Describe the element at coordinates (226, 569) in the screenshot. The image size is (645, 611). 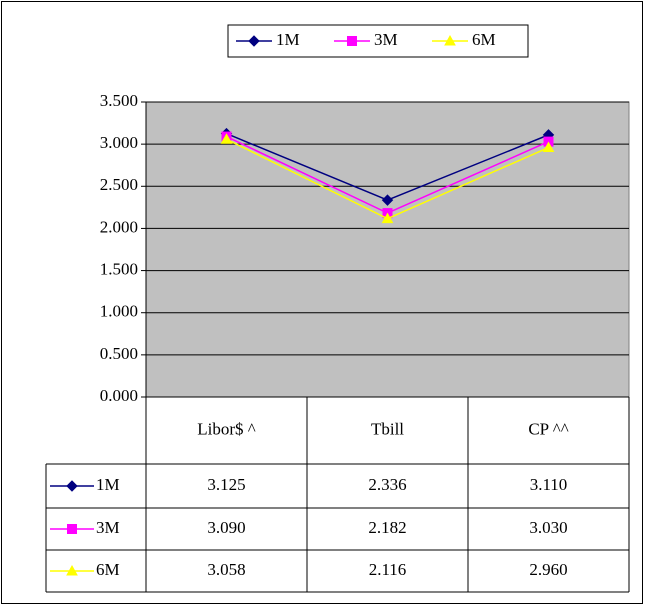
I see `table-value: 3.058` at that location.